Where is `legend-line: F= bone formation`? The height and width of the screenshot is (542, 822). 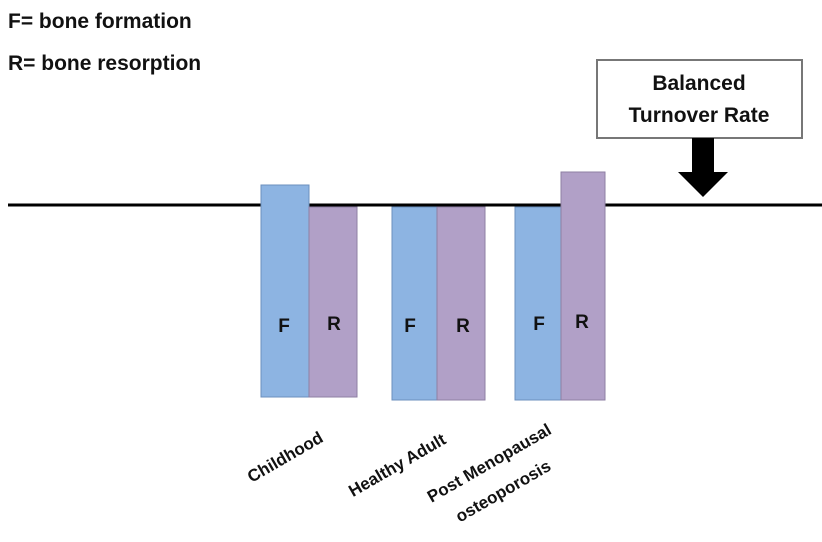 legend-line: F= bone formation is located at coordinates (100, 21).